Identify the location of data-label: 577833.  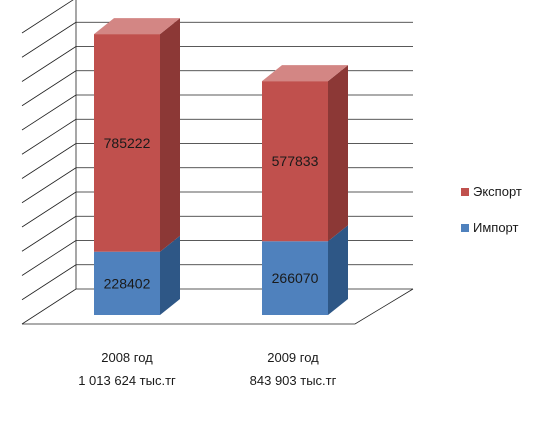
(295, 161).